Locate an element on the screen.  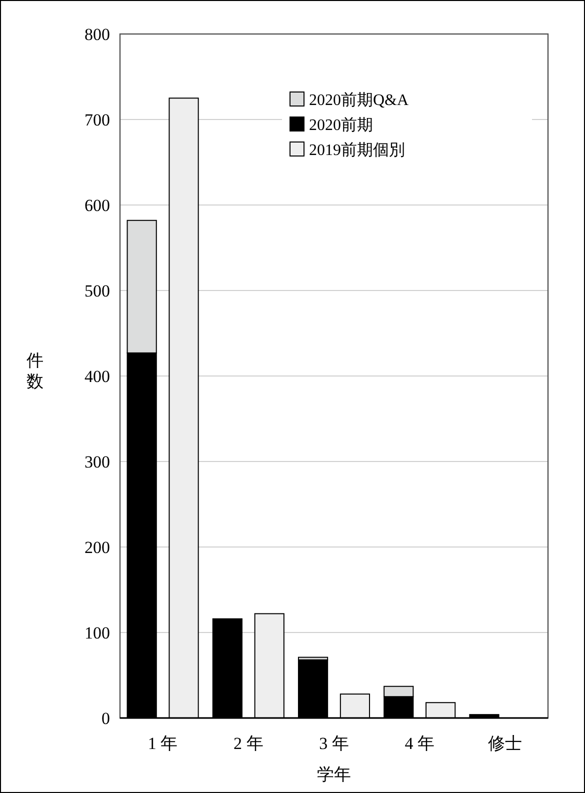
y-axis-title: 件数 is located at coordinates (35, 371).